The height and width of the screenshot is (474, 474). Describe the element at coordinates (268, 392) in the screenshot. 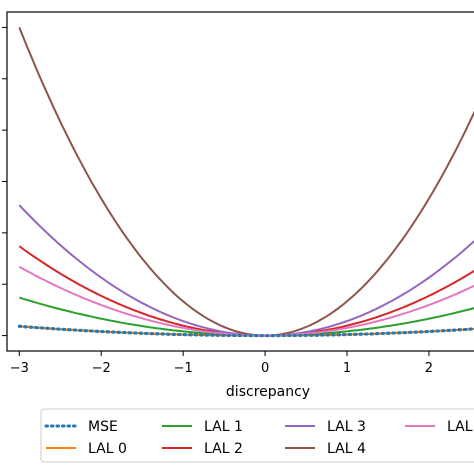

I see `x-axis-label: discrepancy` at that location.